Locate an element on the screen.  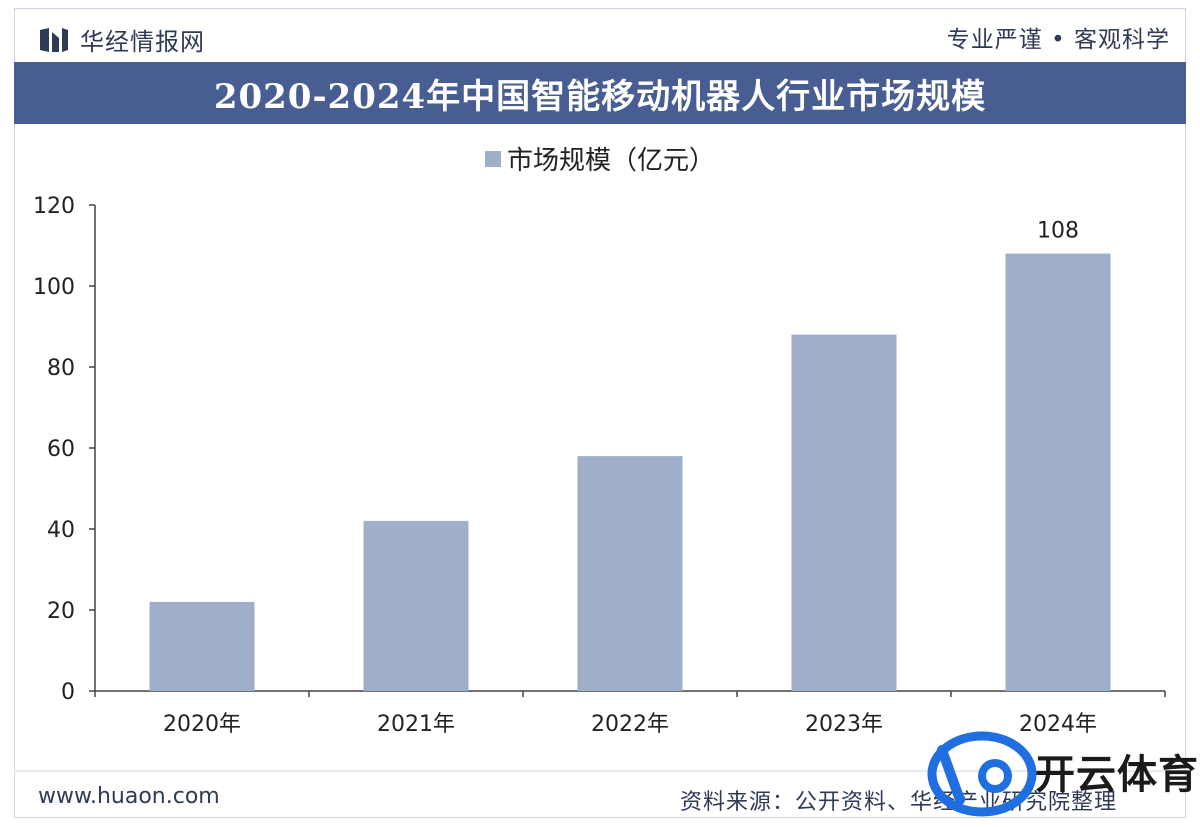
title-bar: 2020-2024年中国智能移动机器人行业市场规模 is located at coordinates (600, 93).